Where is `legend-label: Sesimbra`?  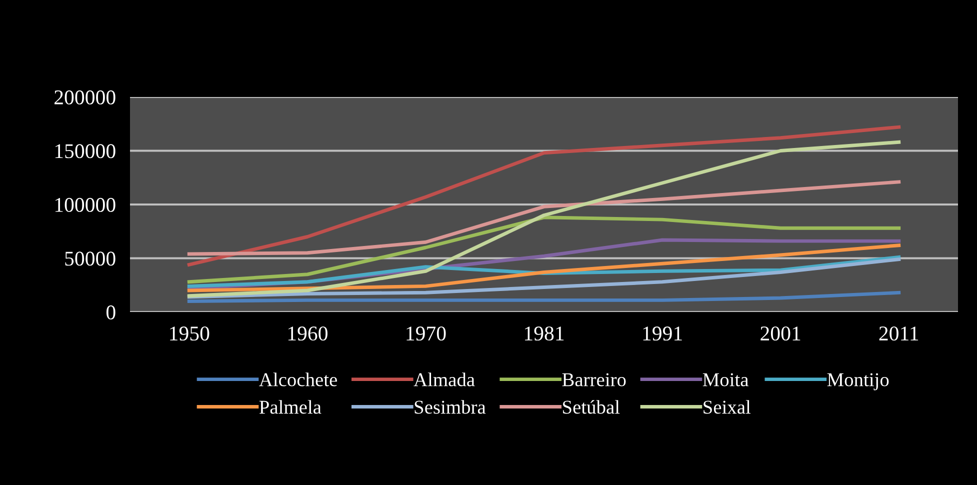
legend-label: Sesimbra is located at coordinates (450, 407).